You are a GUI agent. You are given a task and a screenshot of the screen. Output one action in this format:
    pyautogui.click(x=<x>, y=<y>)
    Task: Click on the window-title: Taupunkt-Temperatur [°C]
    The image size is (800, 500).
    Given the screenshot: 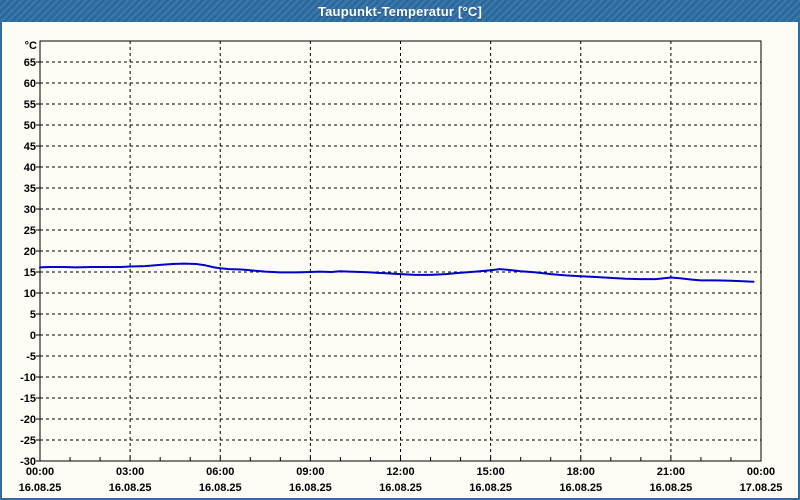 What is the action you would take?
    pyautogui.click(x=400, y=11)
    